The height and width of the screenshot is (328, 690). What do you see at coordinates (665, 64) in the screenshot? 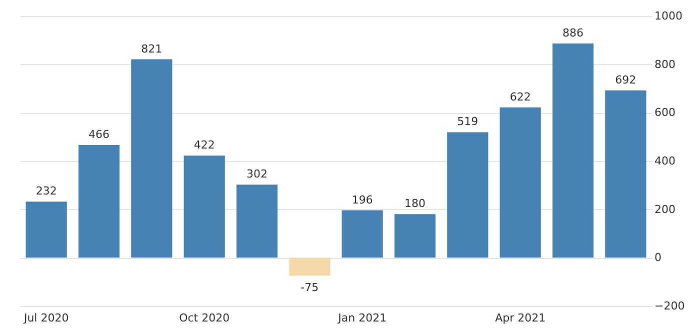
I see `y-tick-label: 800` at bounding box center [665, 64].